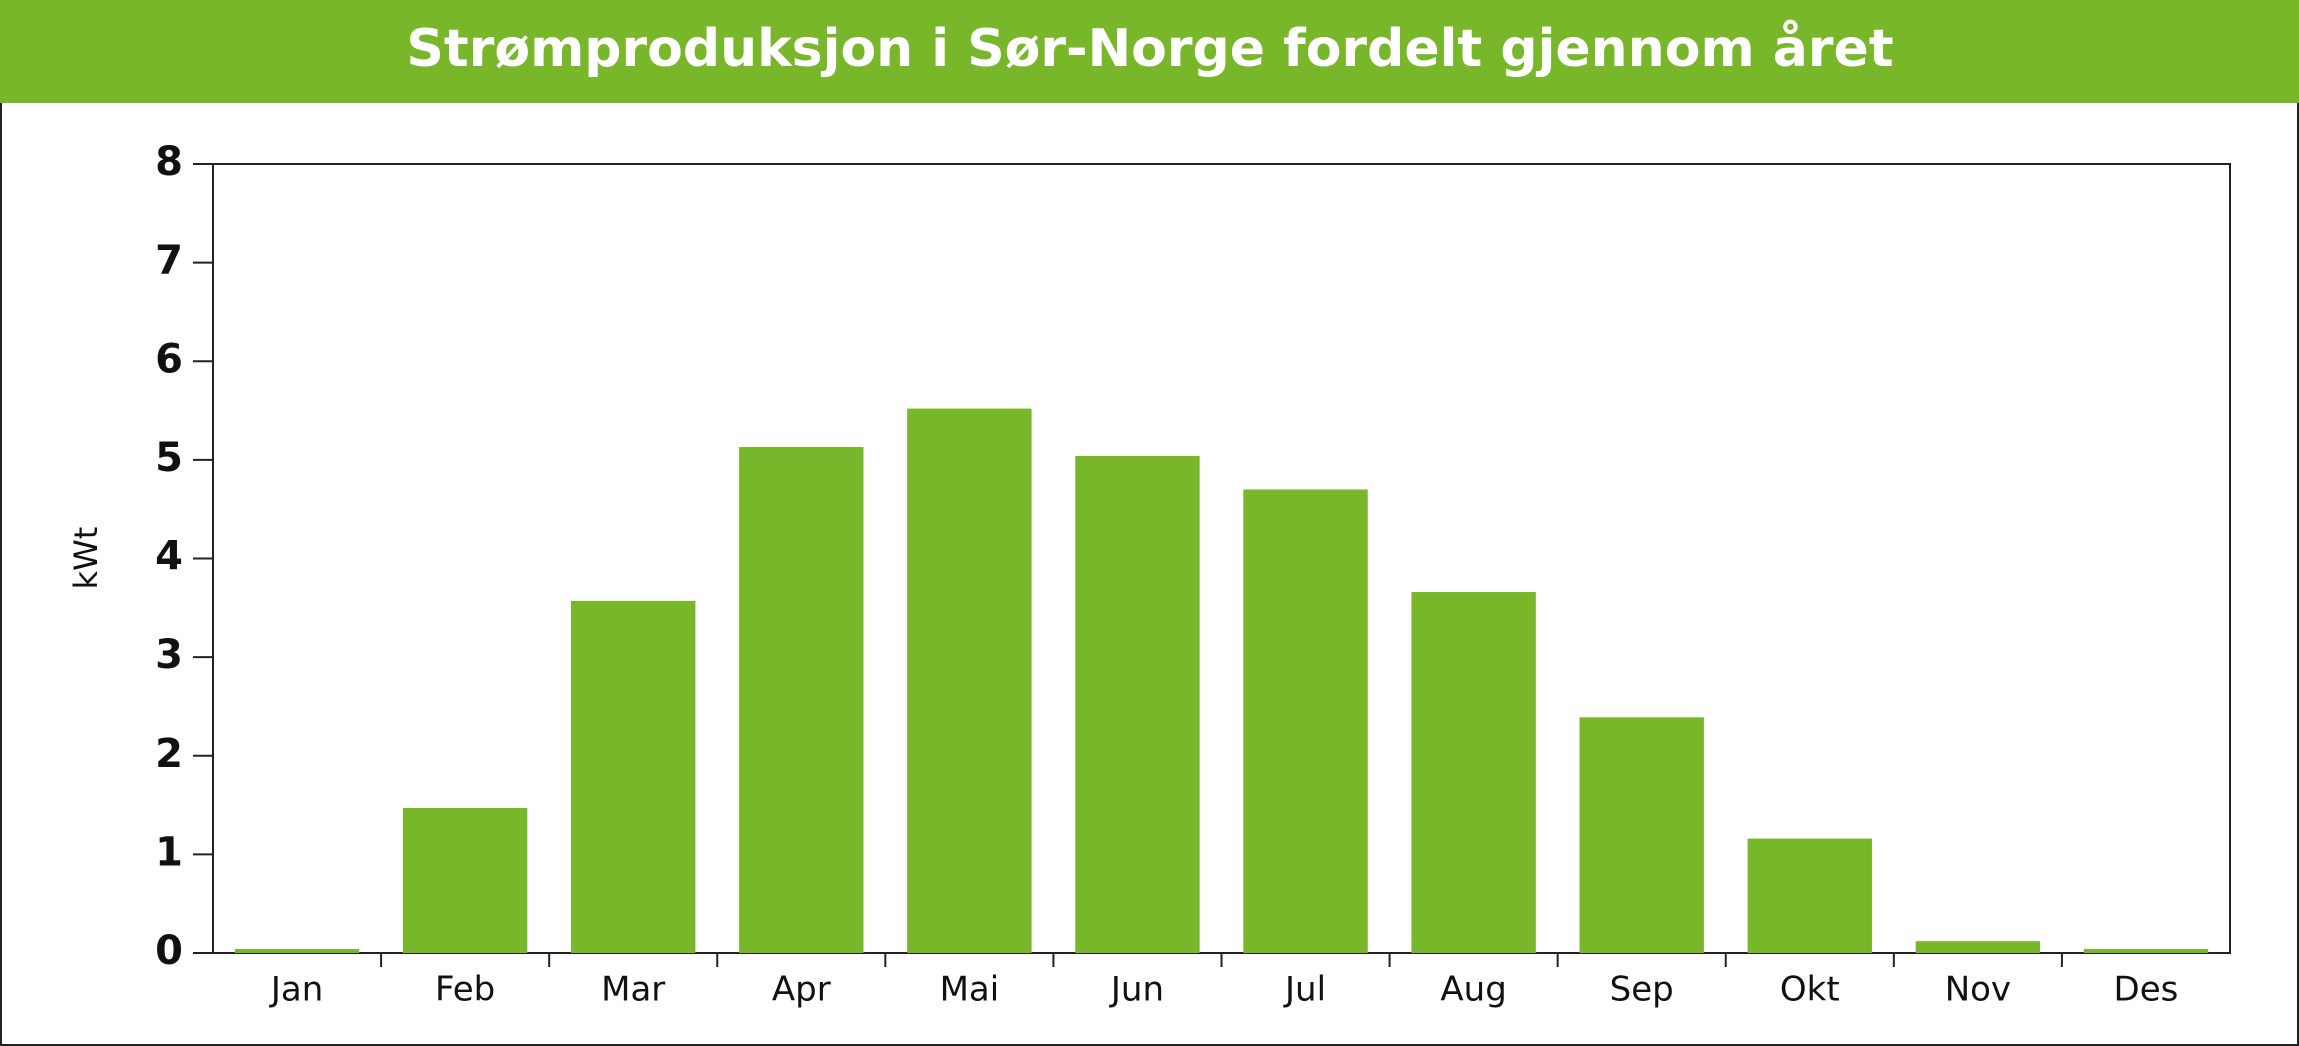 The width and height of the screenshot is (2299, 1046). I want to click on y-tick-label: 7, so click(169, 261).